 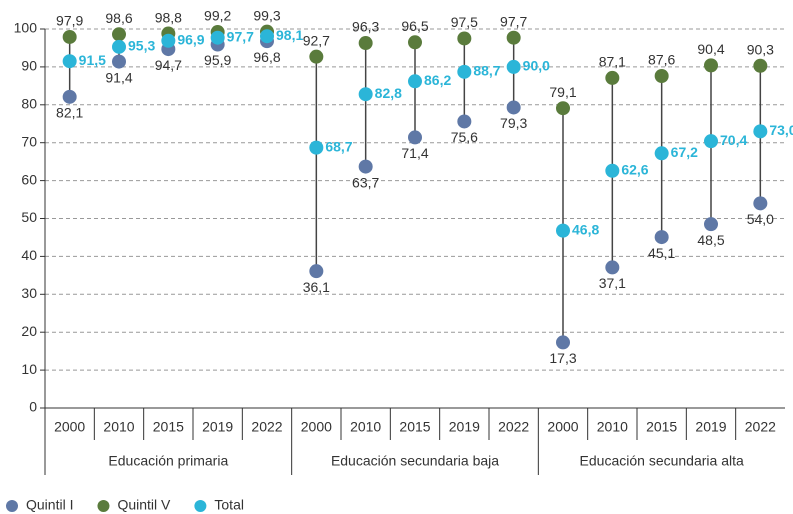 I want to click on value-label: 94,7, so click(x=168, y=65).